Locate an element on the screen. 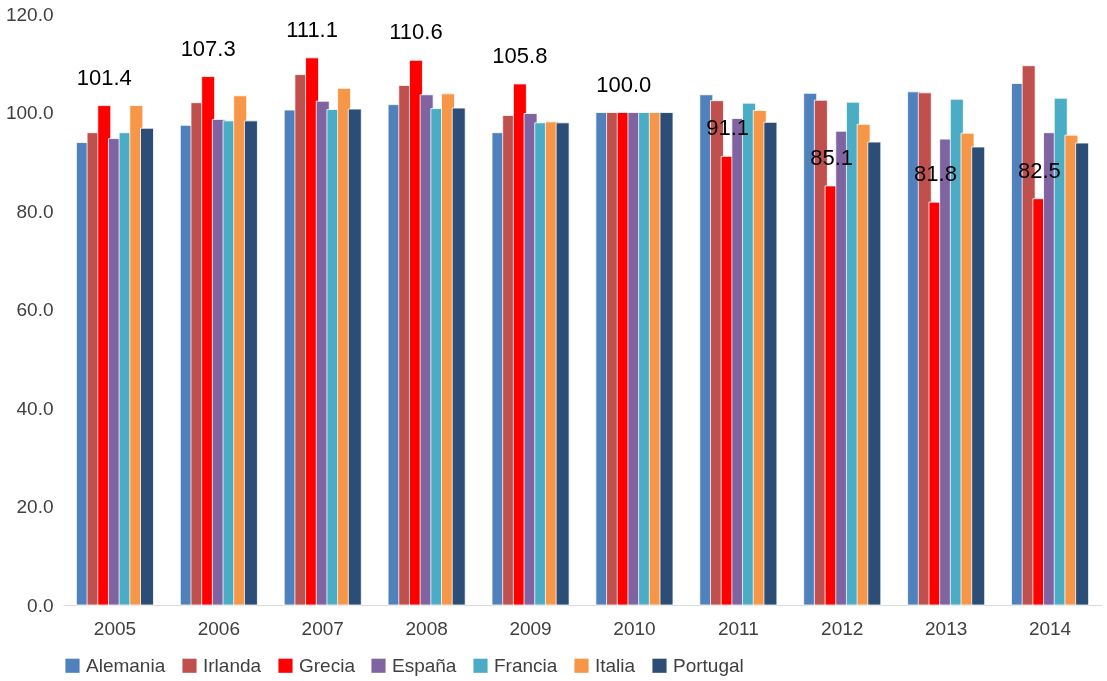 This screenshot has width=1107, height=681. x-tick-label: 2010 is located at coordinates (634, 628).